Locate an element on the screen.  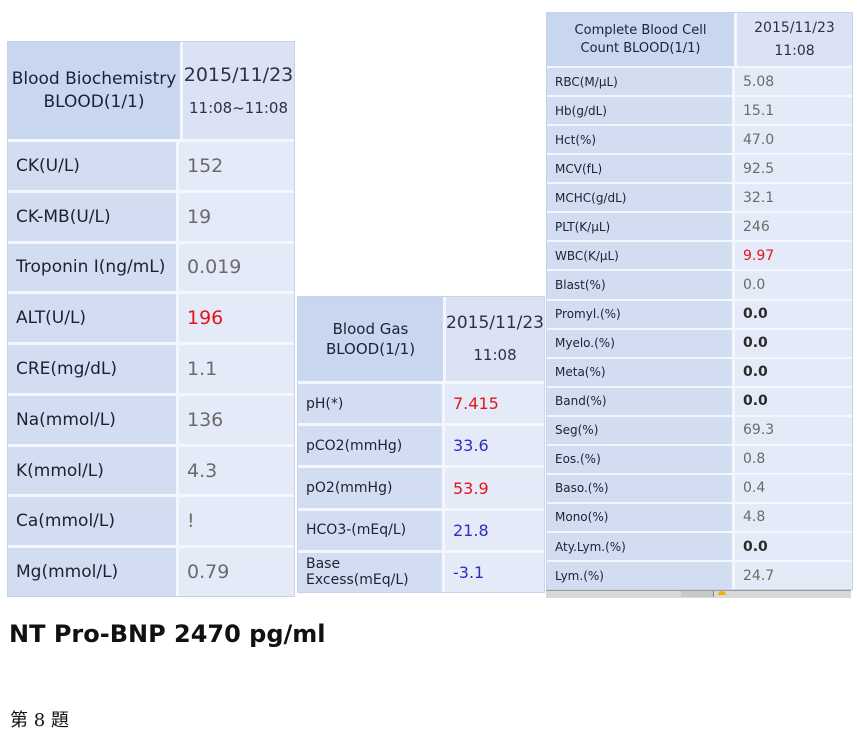
table-row: K(mmol/L) 4.3 is located at coordinates (151, 469).